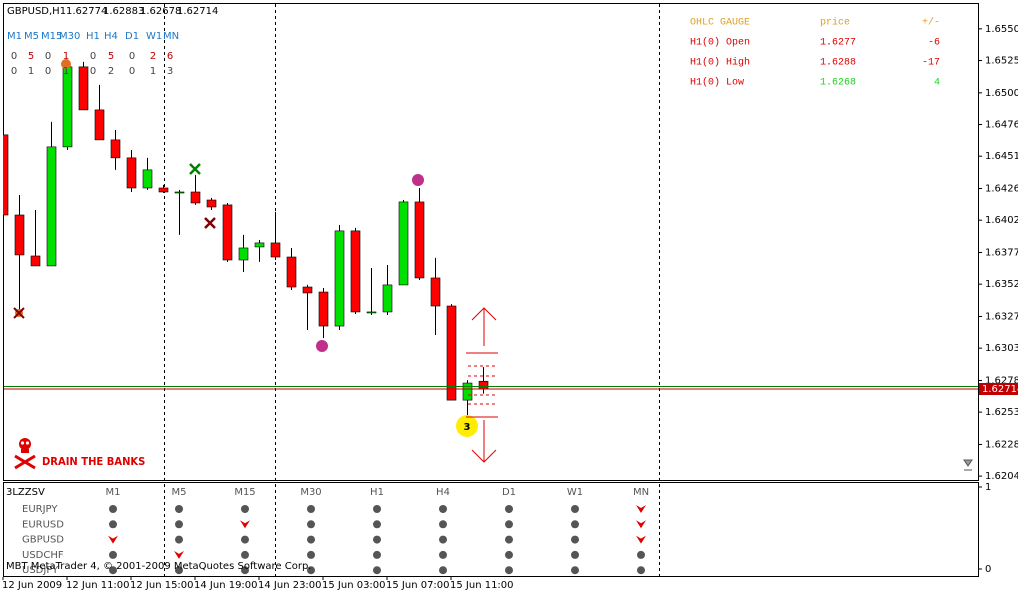 Image resolution: width=1018 pixels, height=592 pixels. I want to click on gauge-cell: H1(0) Open, so click(720, 43).